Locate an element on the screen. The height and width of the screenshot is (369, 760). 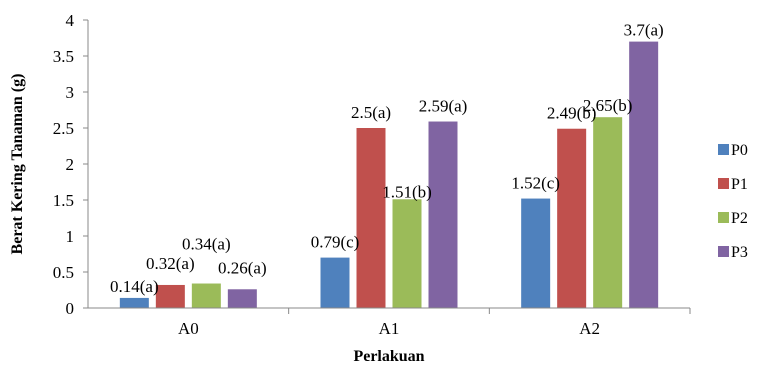
bar-p2-a1 is located at coordinates (407, 253).